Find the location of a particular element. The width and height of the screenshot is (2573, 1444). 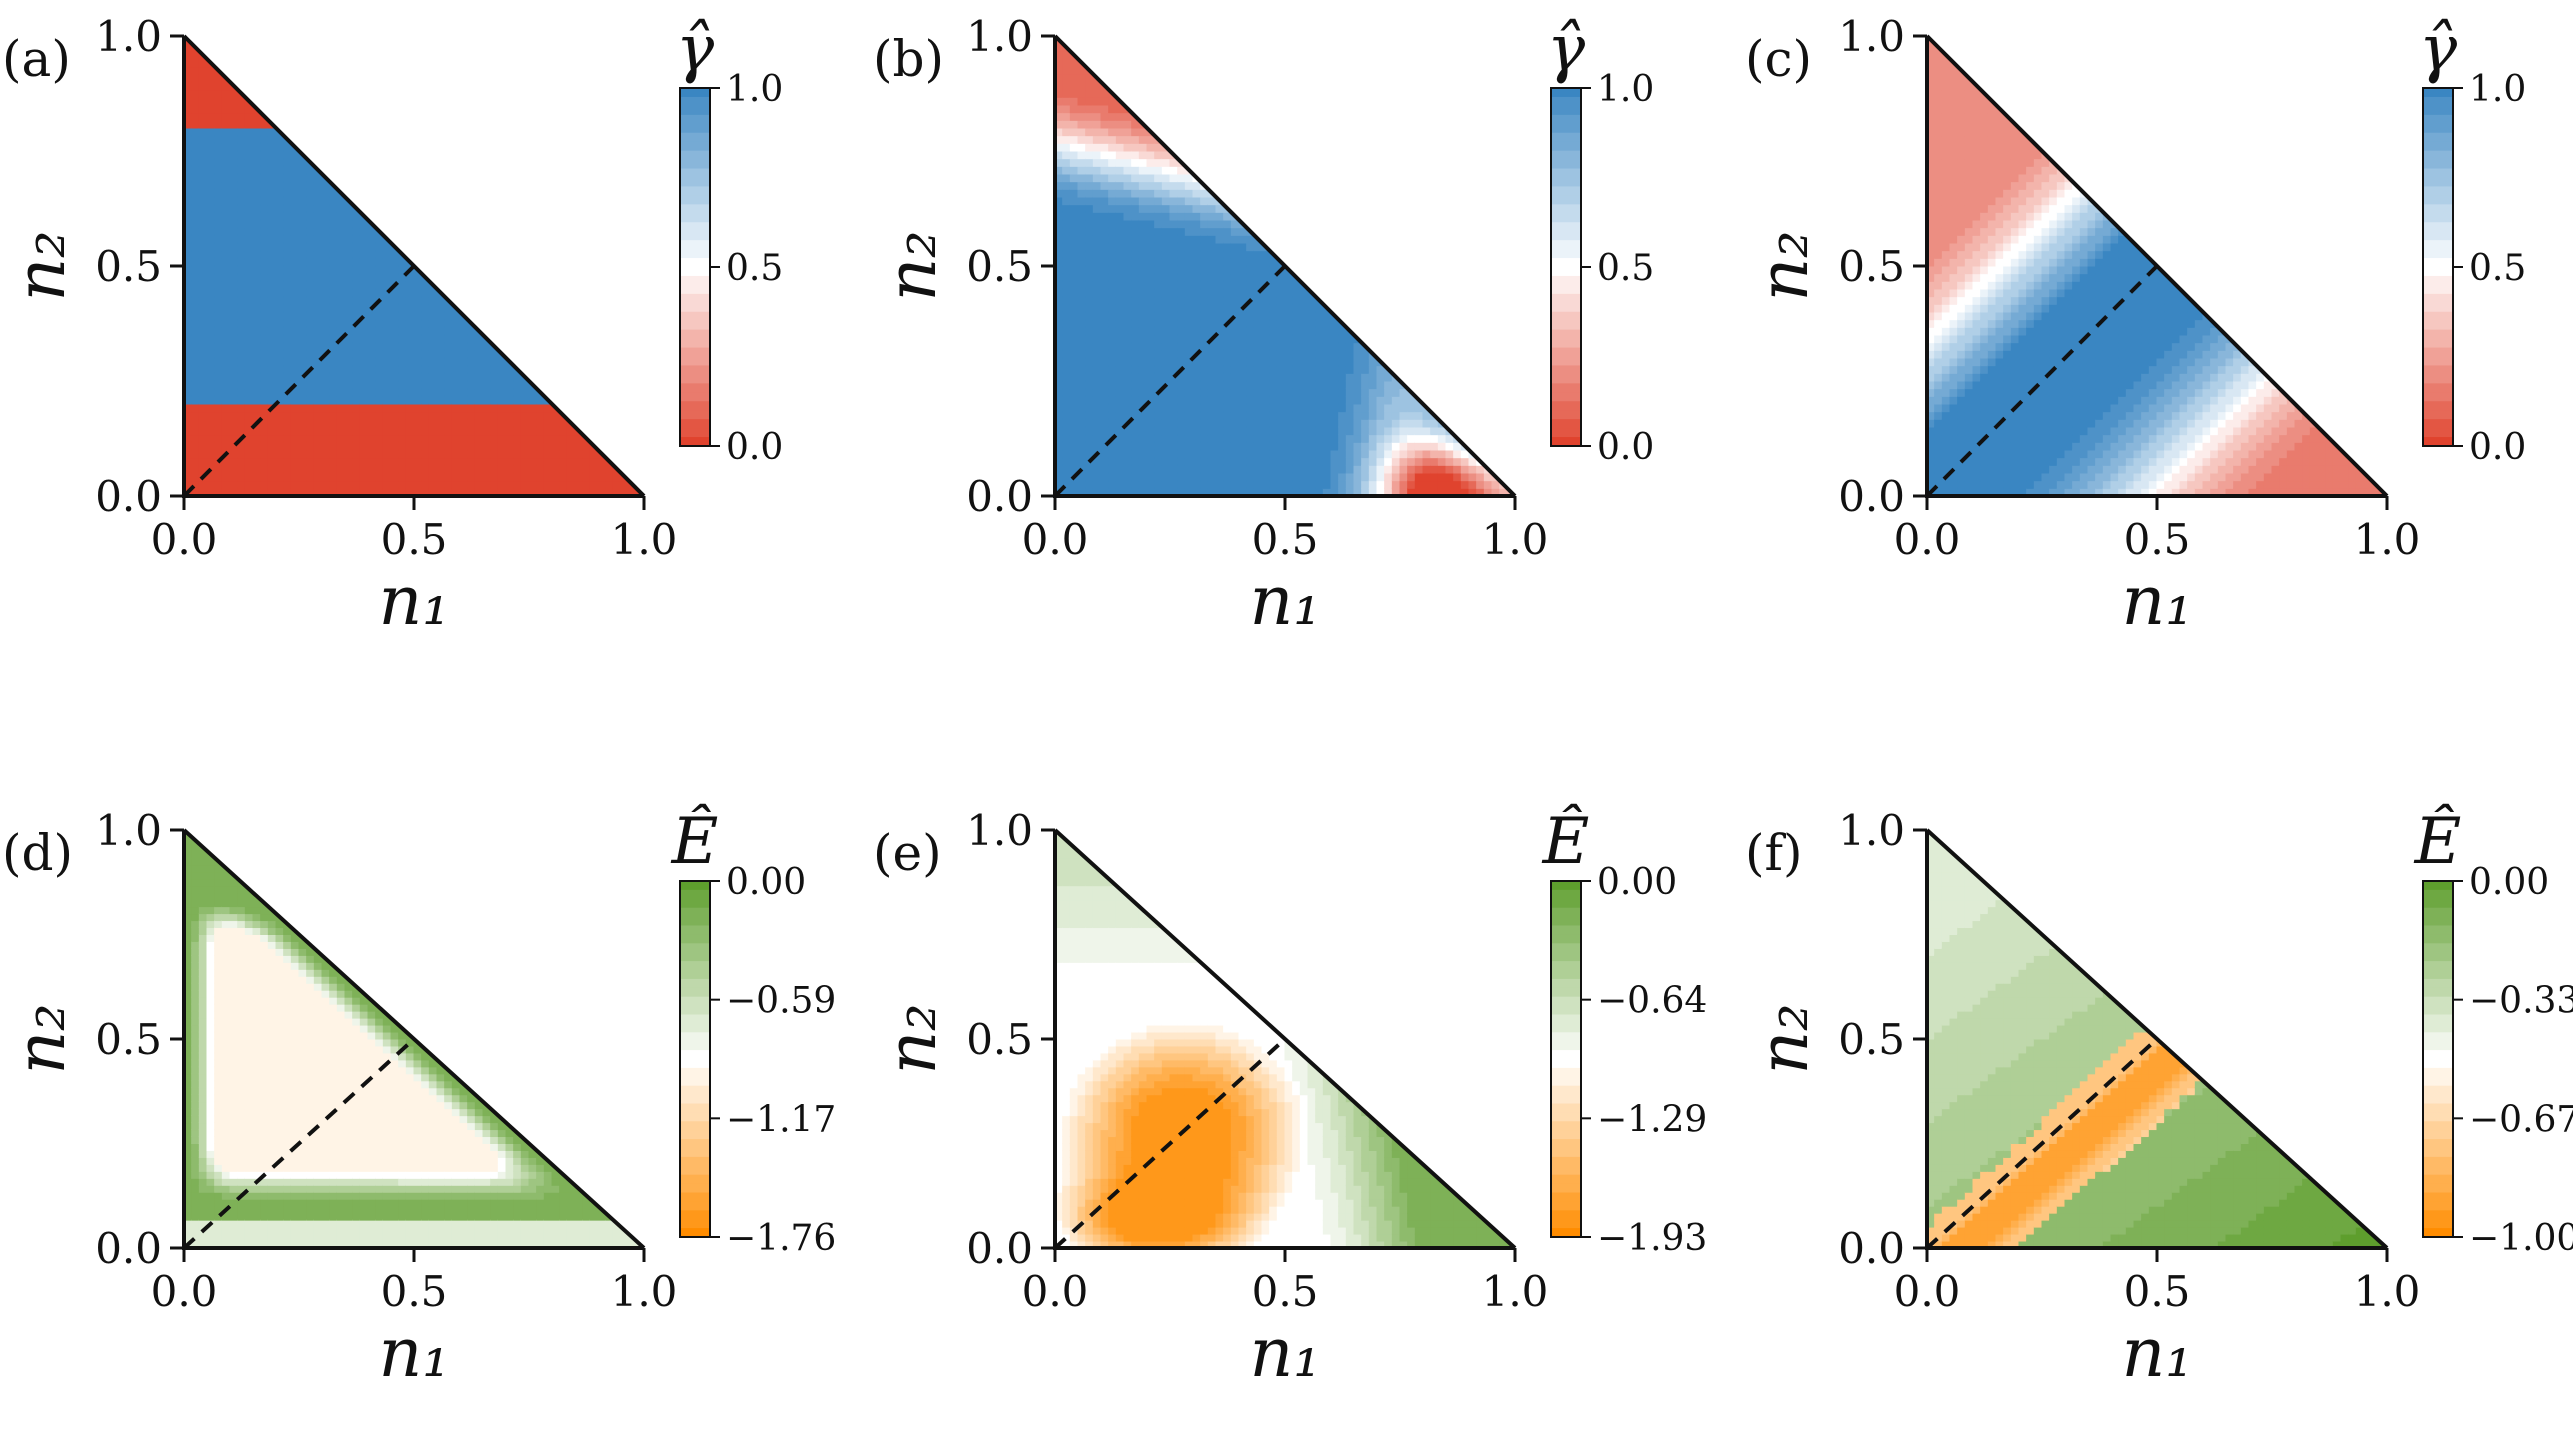

y-tick-label: 0.5 is located at coordinates (999, 266).